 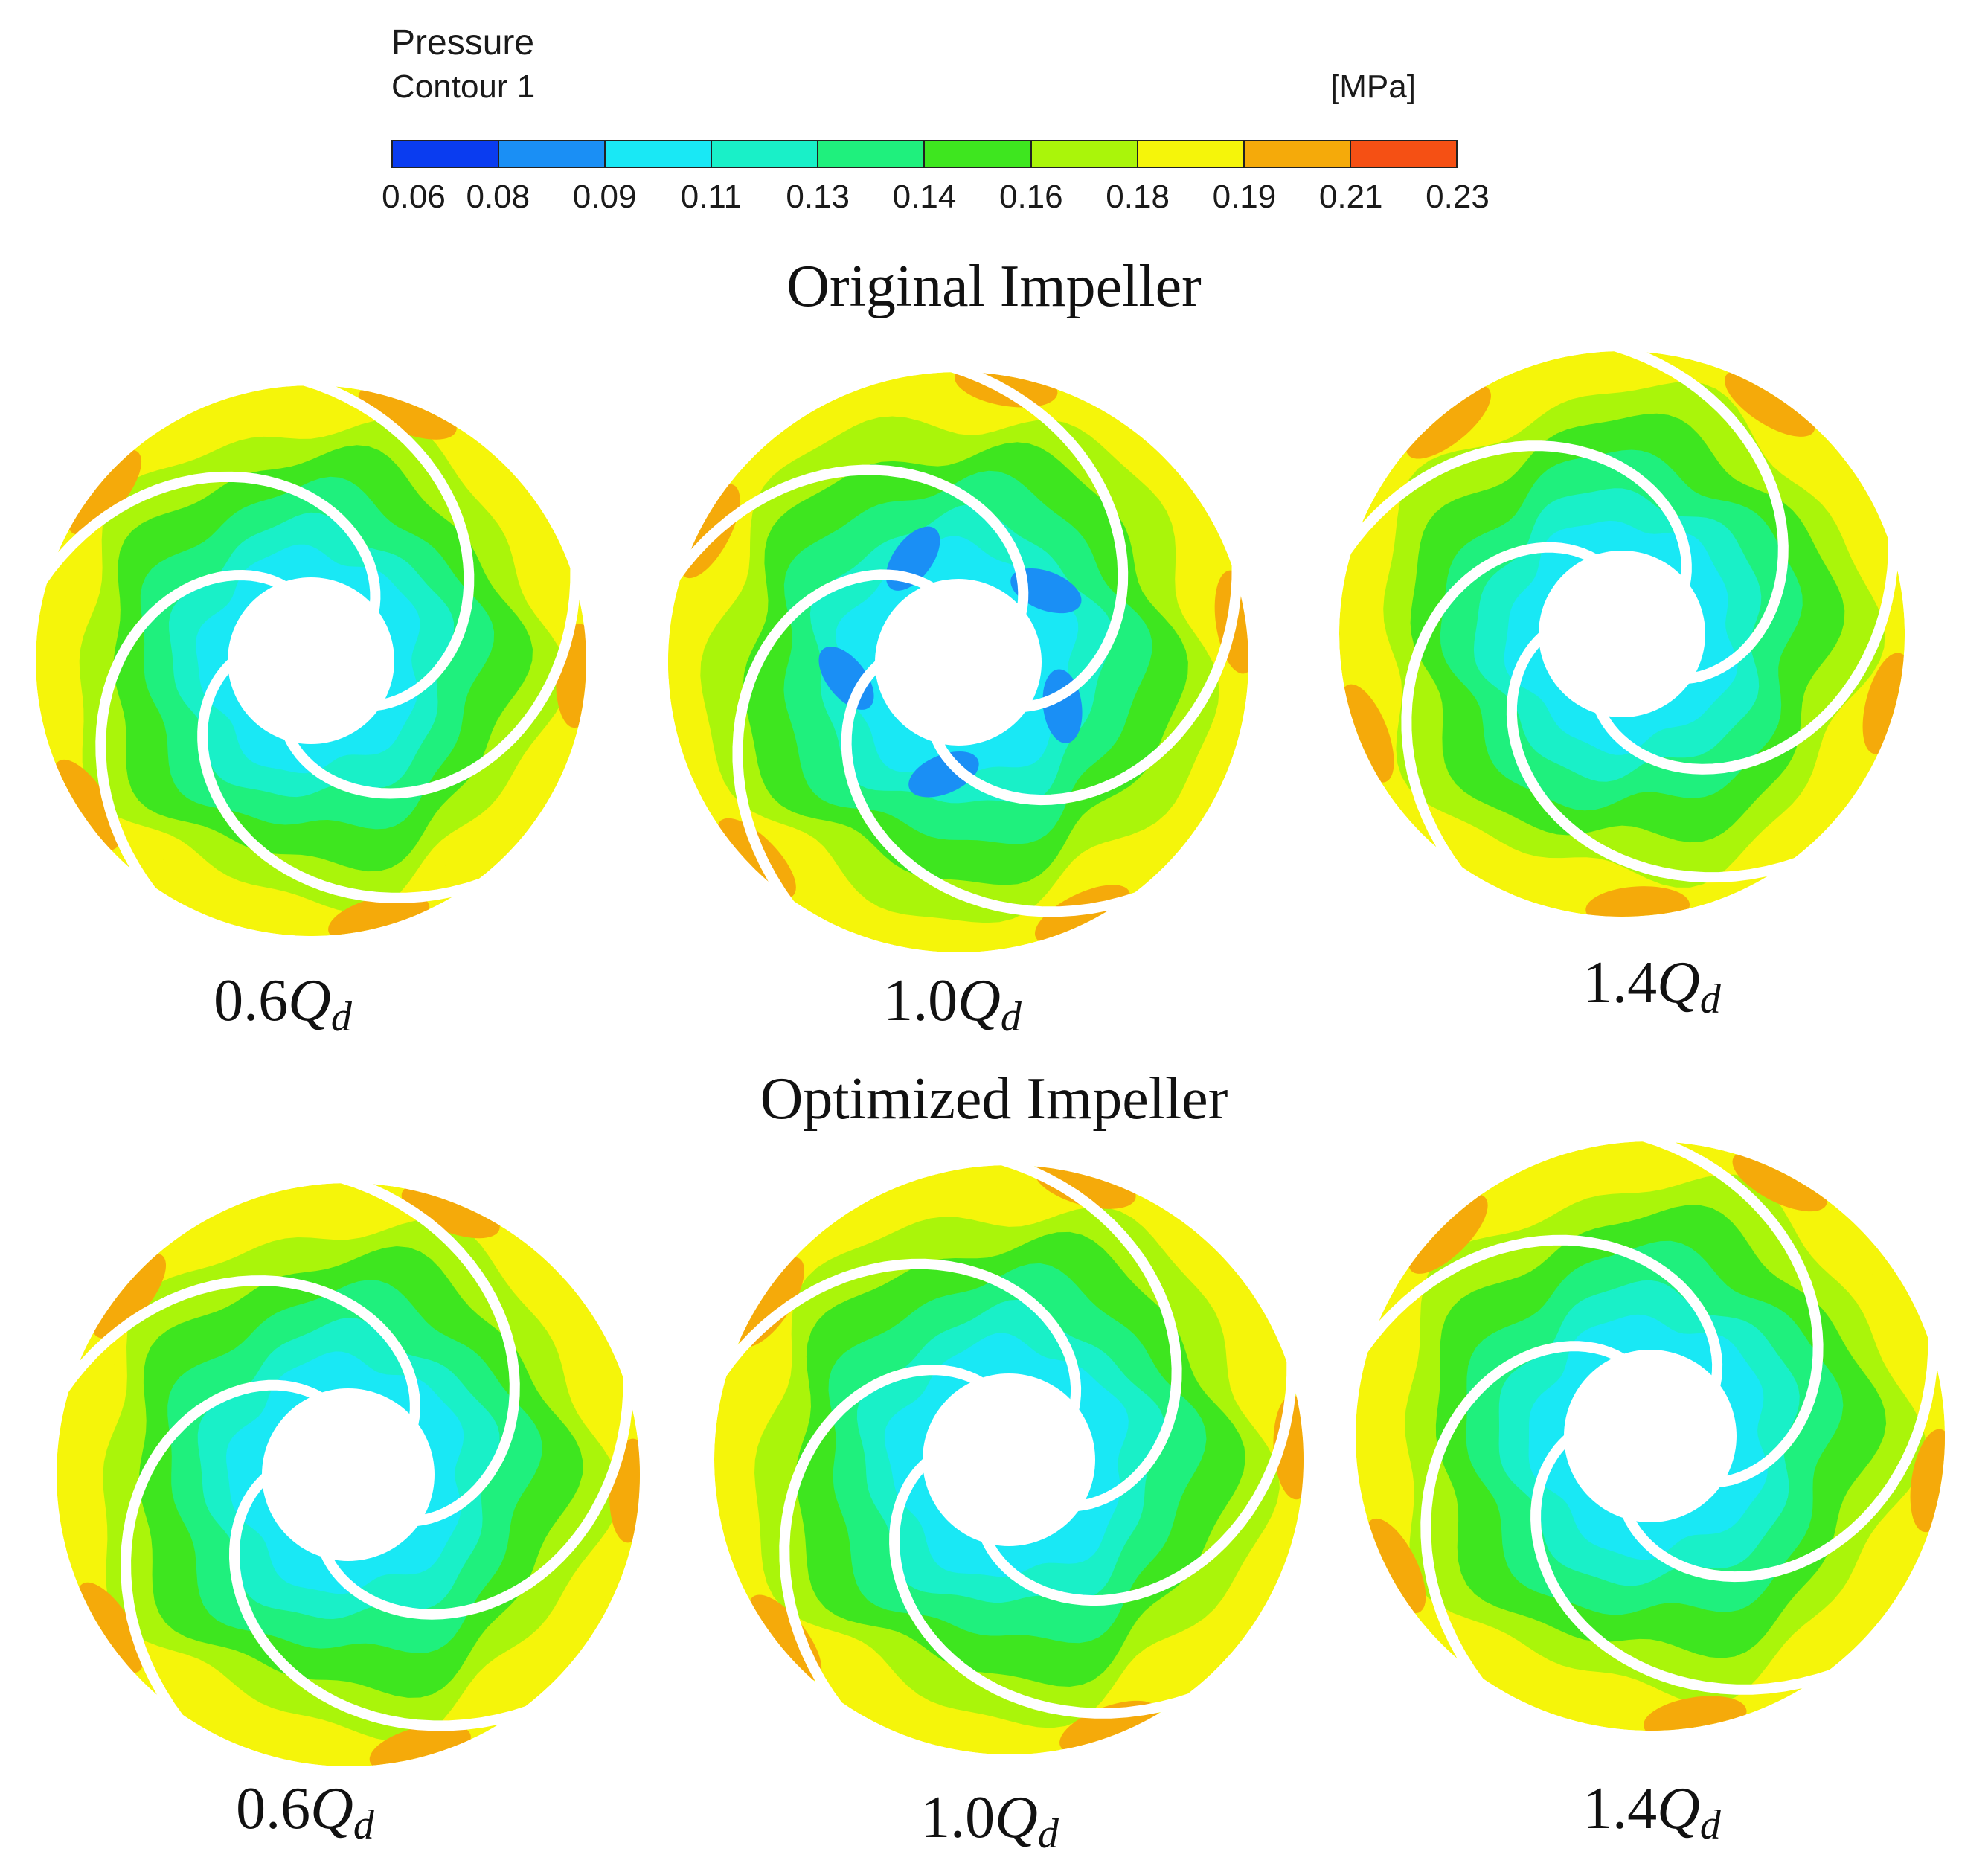 I want to click on optimized-impeller-1.4qd-contour, so click(x=1650, y=1436).